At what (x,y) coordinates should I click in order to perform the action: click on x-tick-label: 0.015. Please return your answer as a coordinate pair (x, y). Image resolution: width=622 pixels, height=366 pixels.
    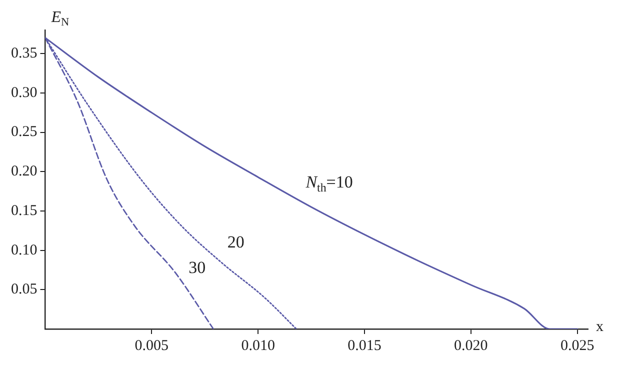
    Looking at the image, I should click on (365, 346).